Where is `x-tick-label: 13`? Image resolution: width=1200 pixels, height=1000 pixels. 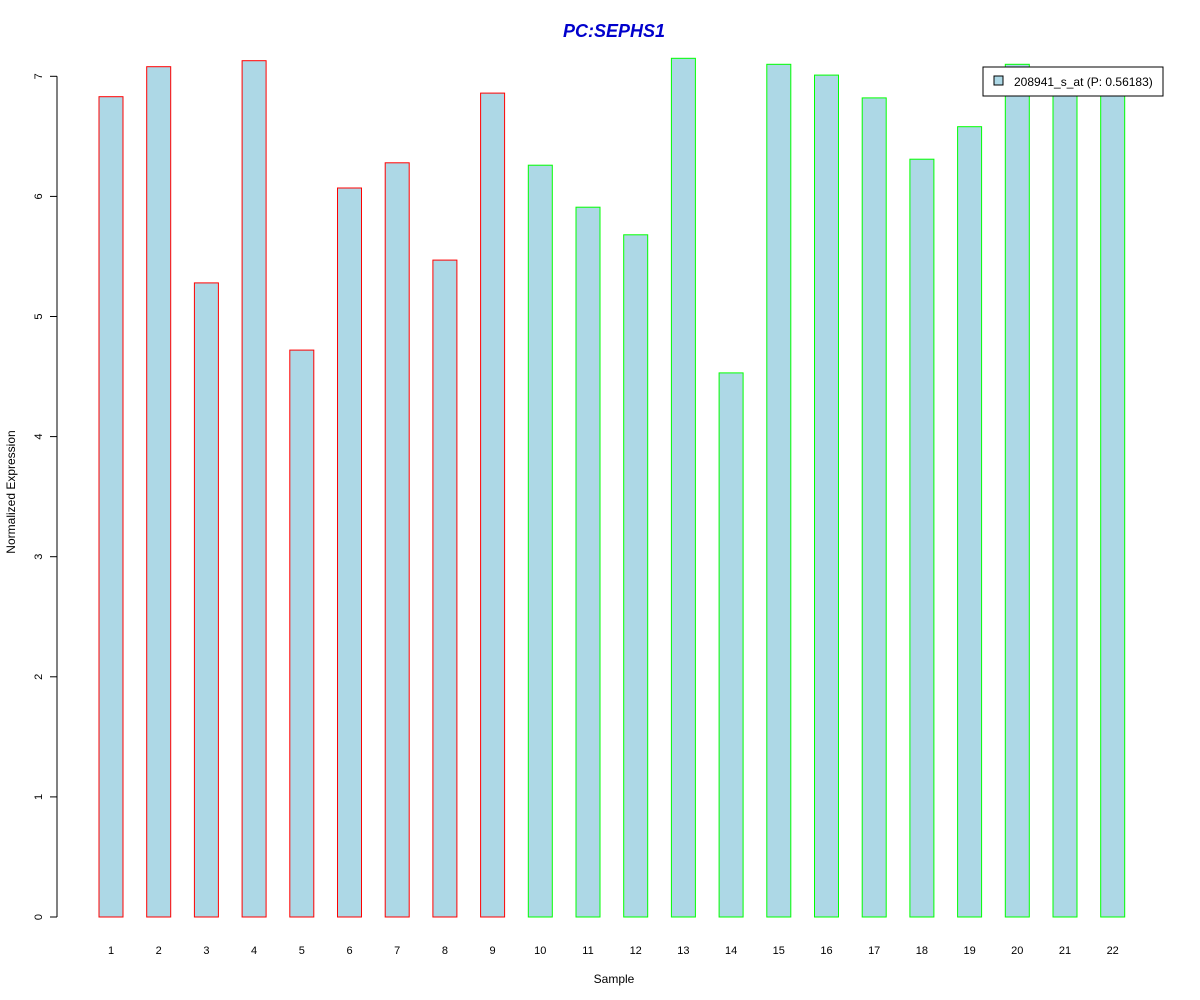 x-tick-label: 13 is located at coordinates (683, 951).